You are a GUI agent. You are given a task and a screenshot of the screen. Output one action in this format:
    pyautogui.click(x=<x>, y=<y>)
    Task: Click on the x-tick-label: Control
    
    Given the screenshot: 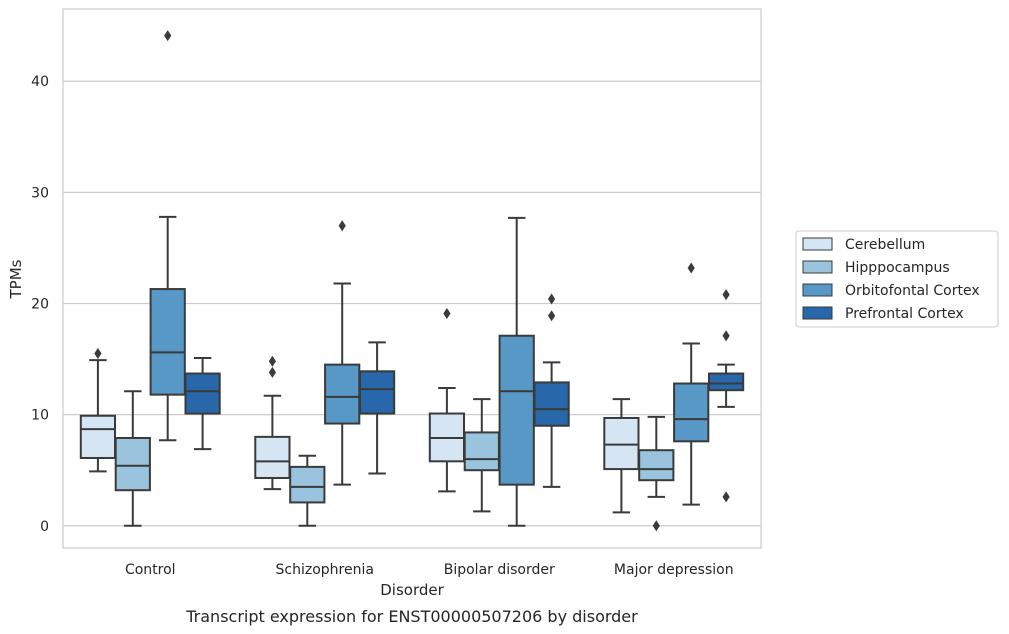 What is the action you would take?
    pyautogui.click(x=150, y=570)
    